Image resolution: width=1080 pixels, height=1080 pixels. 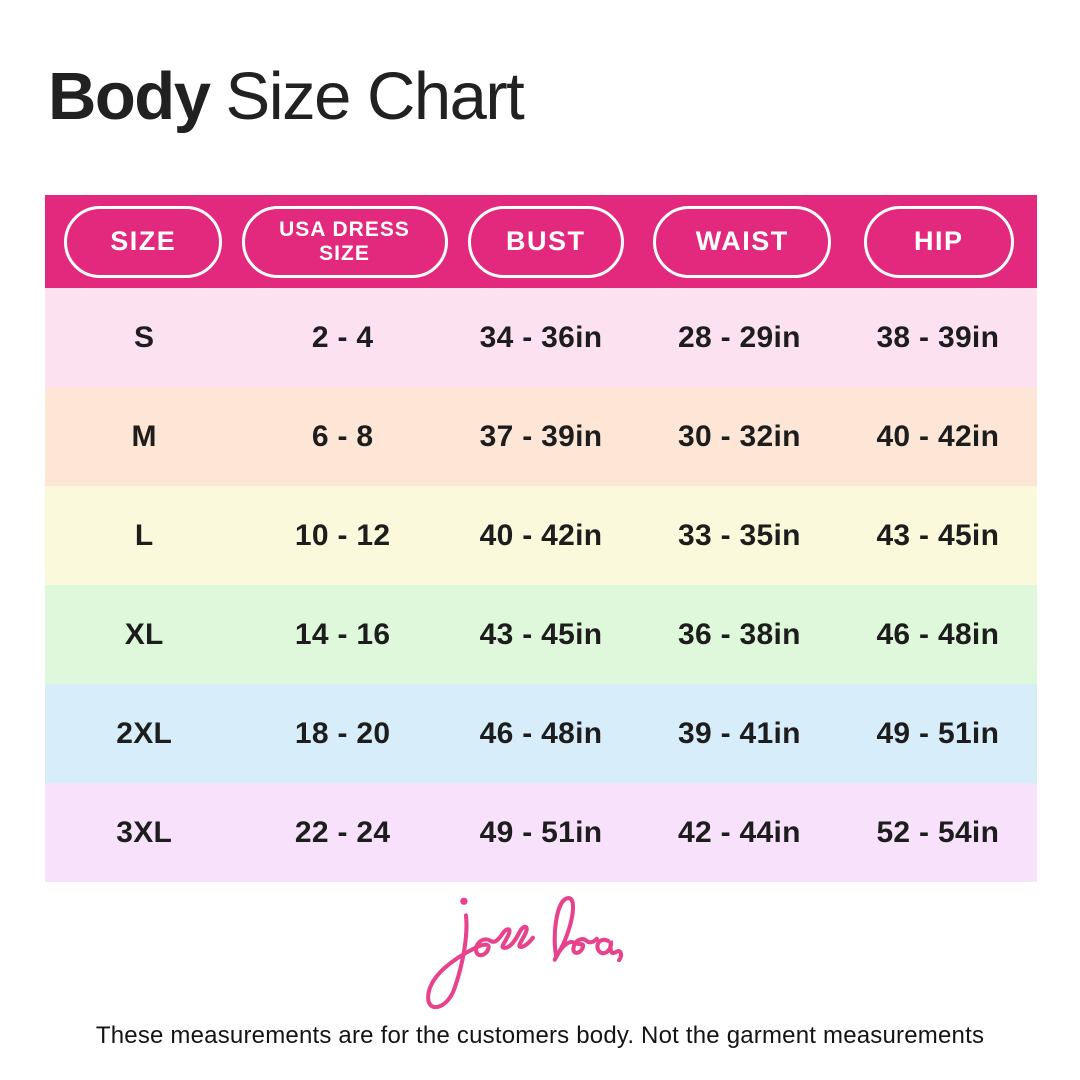 I want to click on cell-bust: 37 - 39in, so click(x=541, y=436).